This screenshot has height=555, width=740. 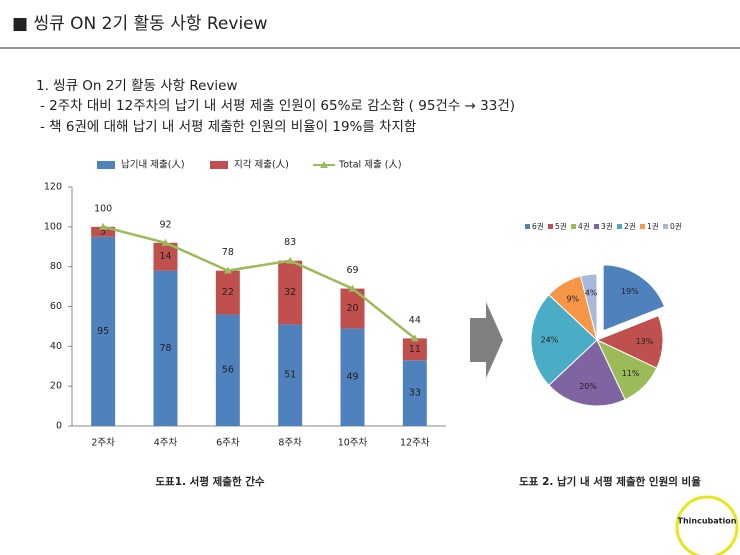 What do you see at coordinates (607, 226) in the screenshot?
I see `legend-label: 3권` at bounding box center [607, 226].